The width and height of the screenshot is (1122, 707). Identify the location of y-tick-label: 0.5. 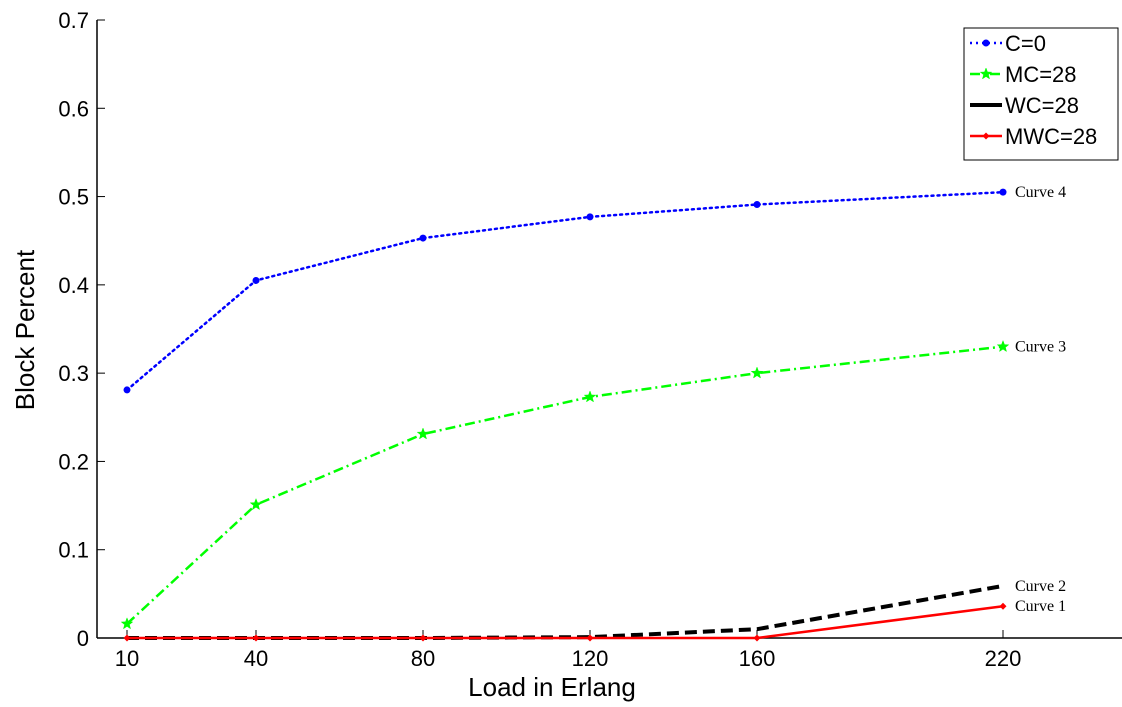
(73, 197).